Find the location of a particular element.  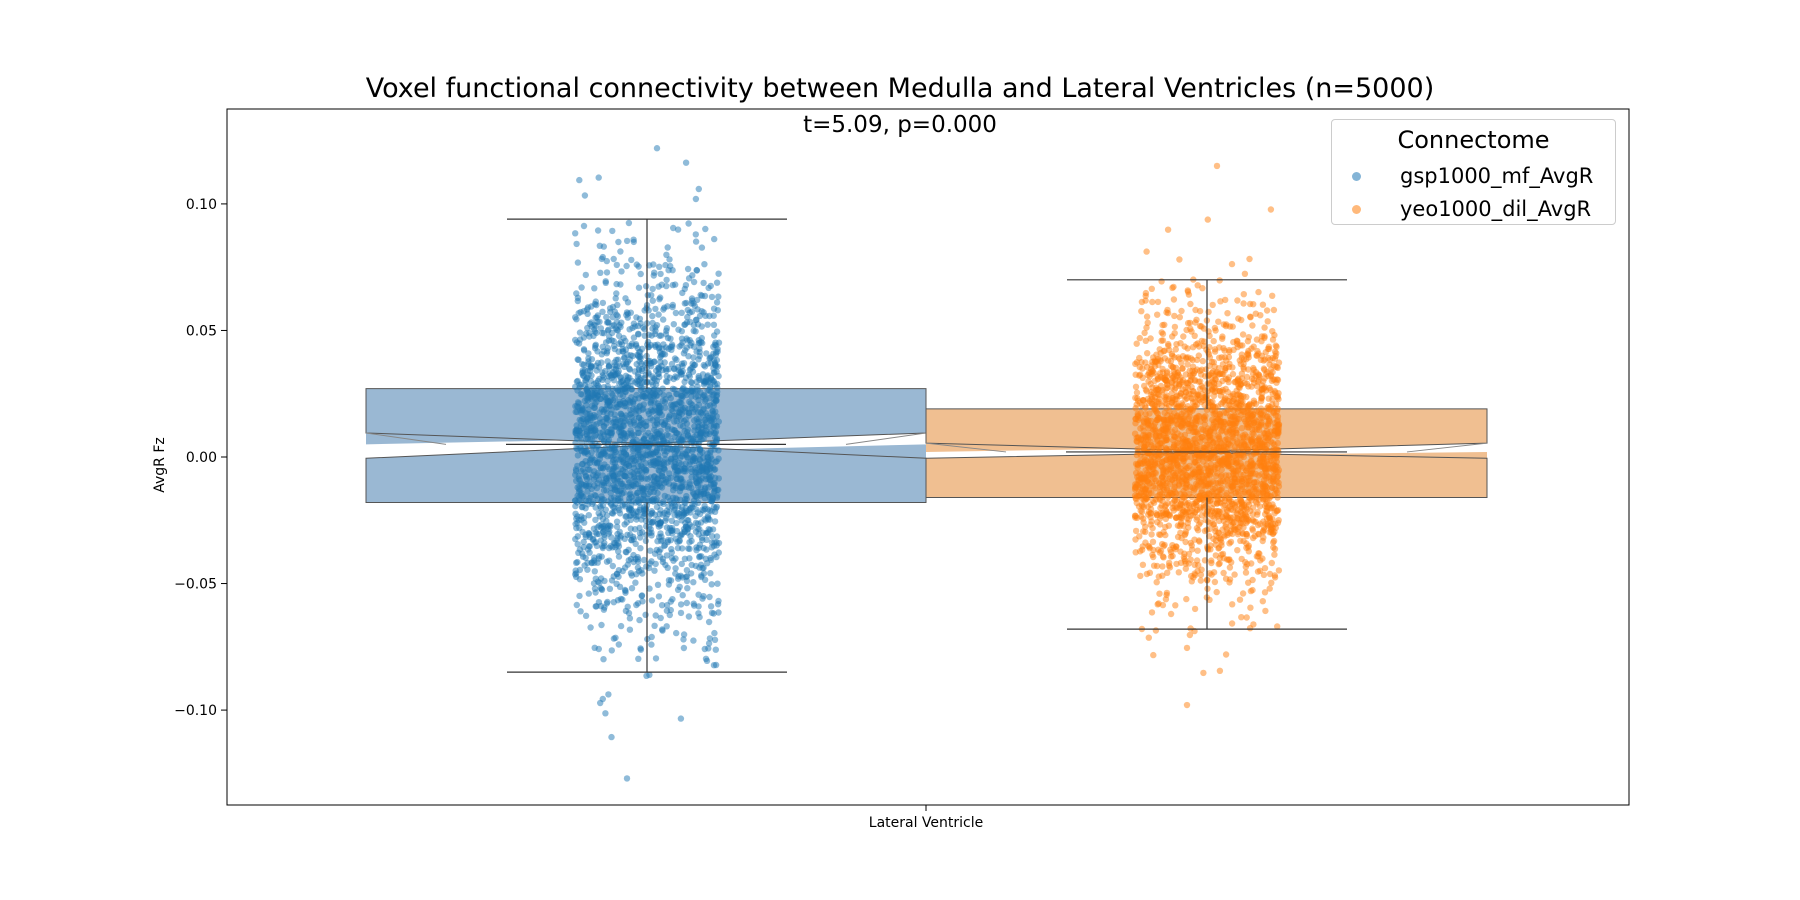

y-tick-label: 0.10 is located at coordinates (201, 205).